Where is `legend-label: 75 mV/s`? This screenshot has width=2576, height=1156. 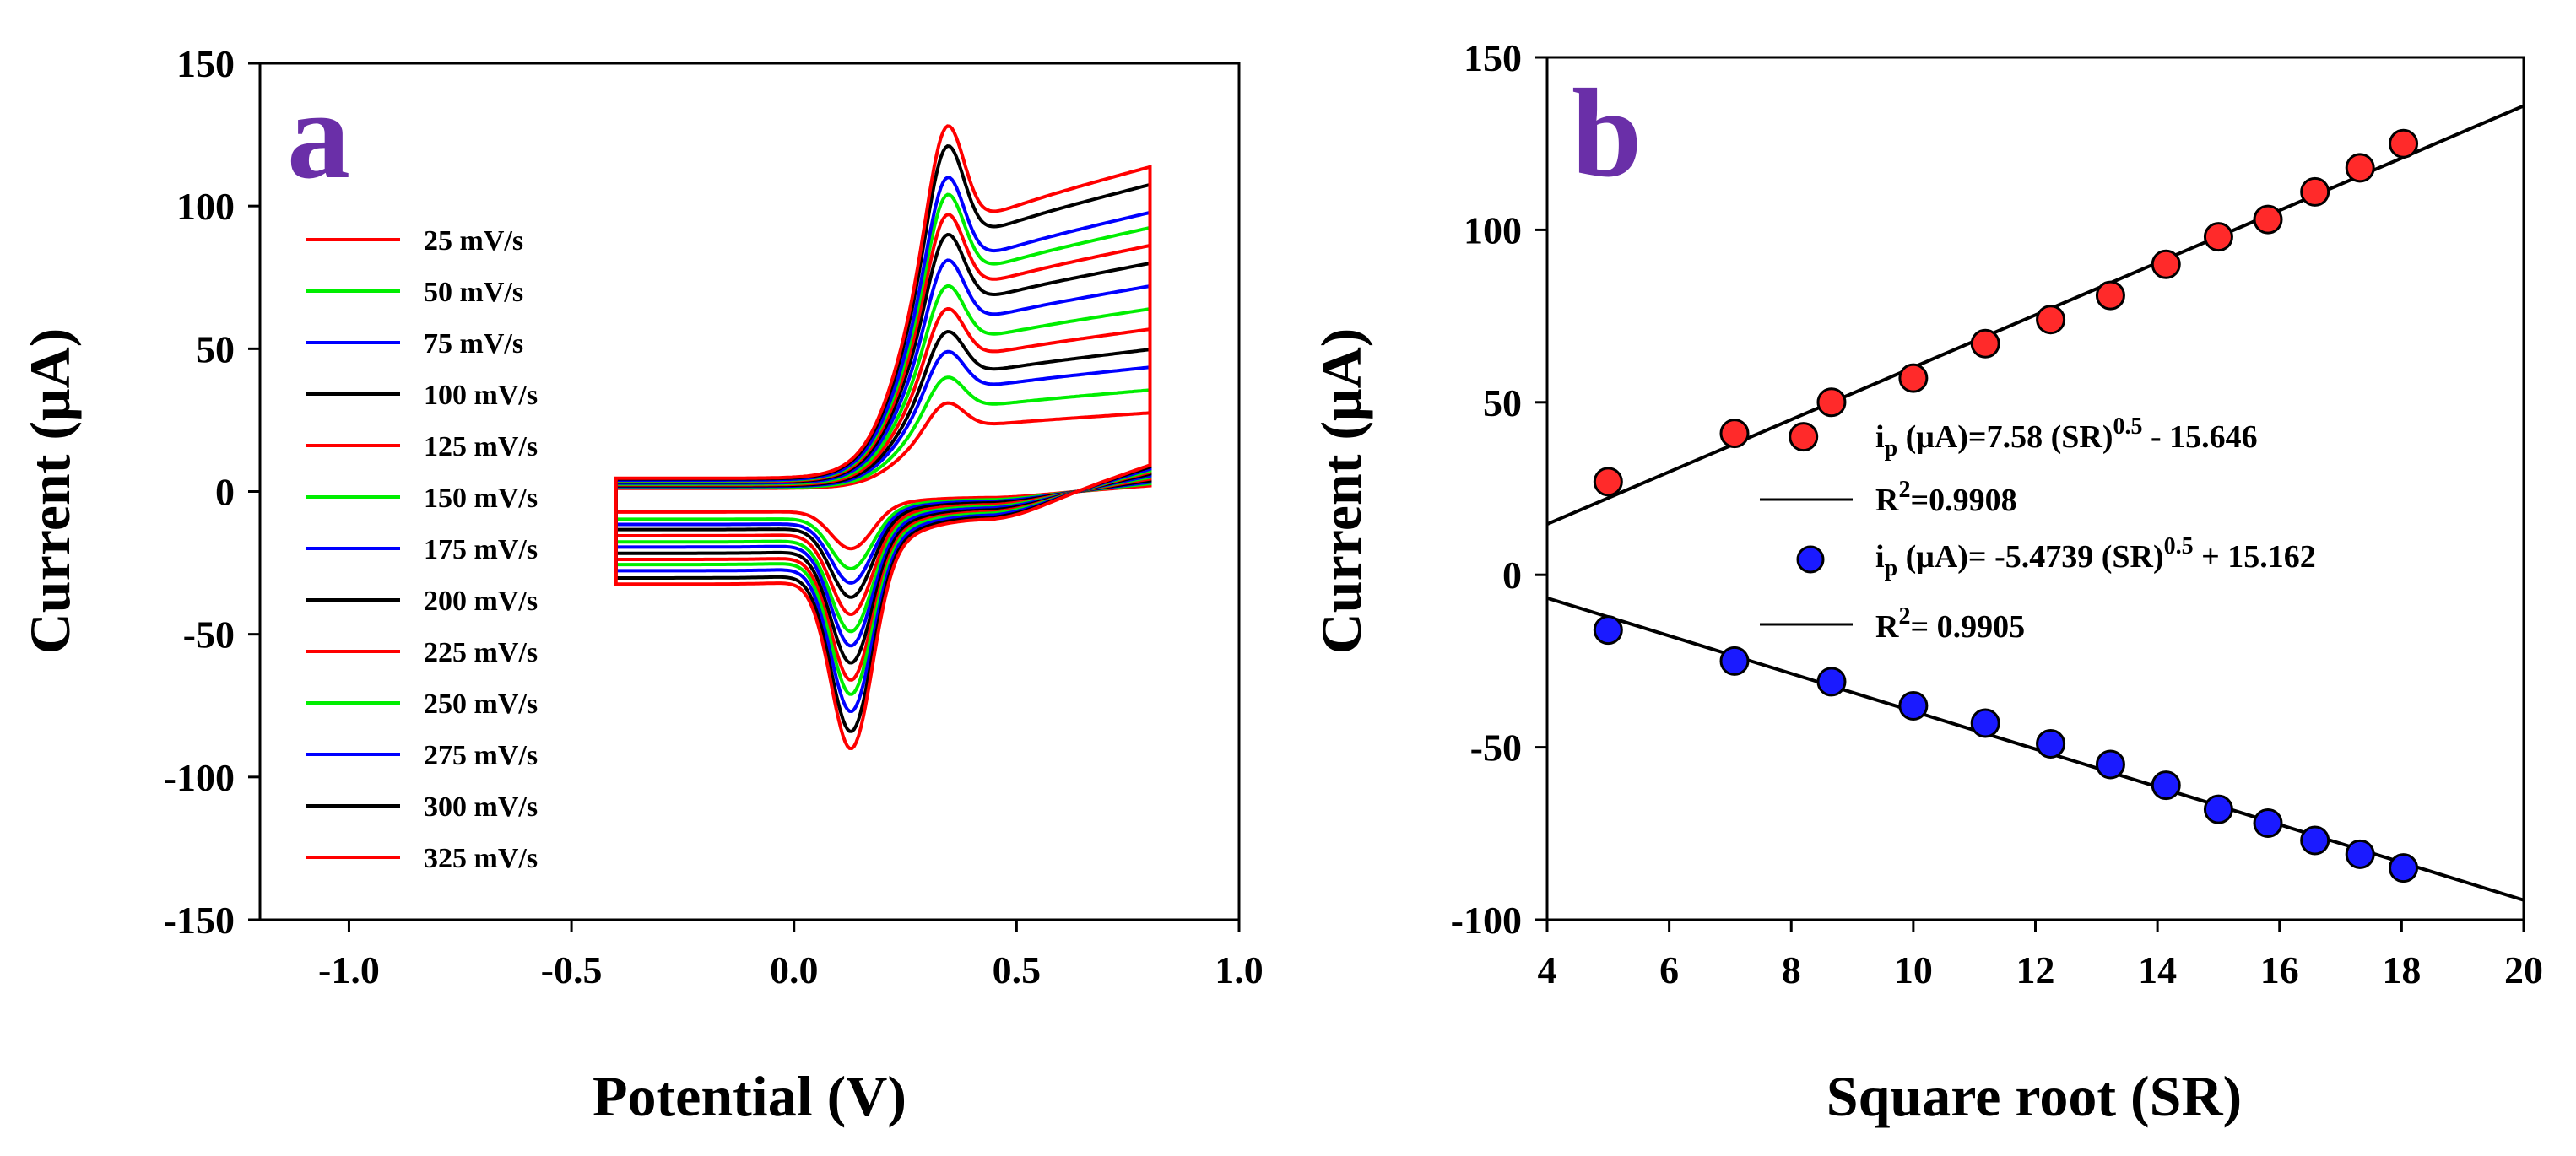
legend-label: 75 mV/s is located at coordinates (473, 343).